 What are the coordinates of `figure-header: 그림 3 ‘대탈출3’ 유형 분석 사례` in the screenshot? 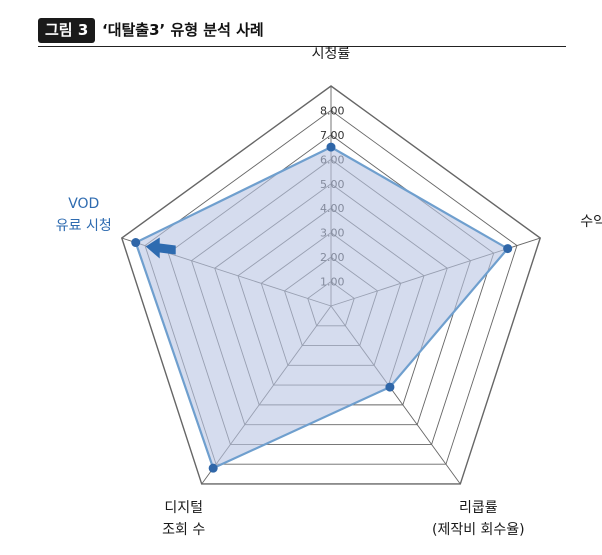 It's located at (302, 32).